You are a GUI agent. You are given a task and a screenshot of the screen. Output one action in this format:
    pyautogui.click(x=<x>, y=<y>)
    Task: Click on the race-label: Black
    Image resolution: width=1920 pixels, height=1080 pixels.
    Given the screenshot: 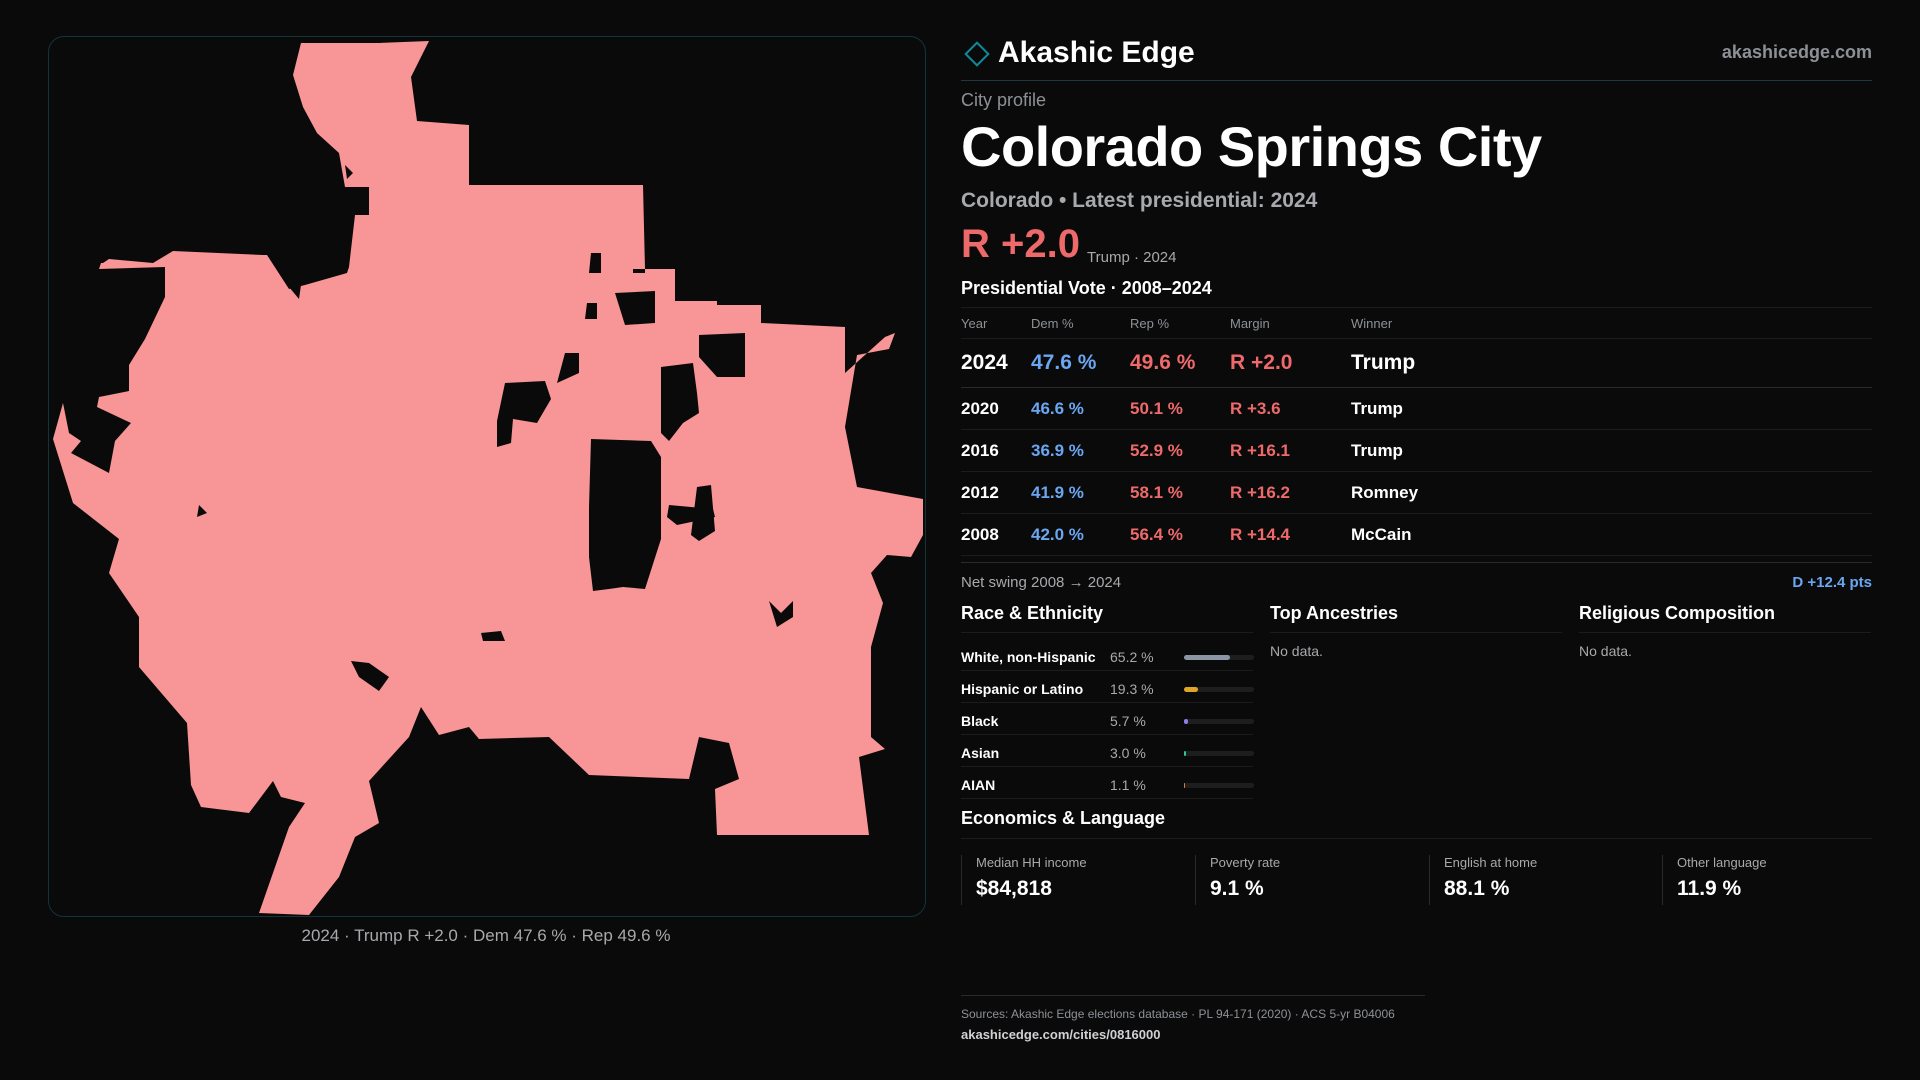 What is the action you would take?
    pyautogui.click(x=980, y=721)
    